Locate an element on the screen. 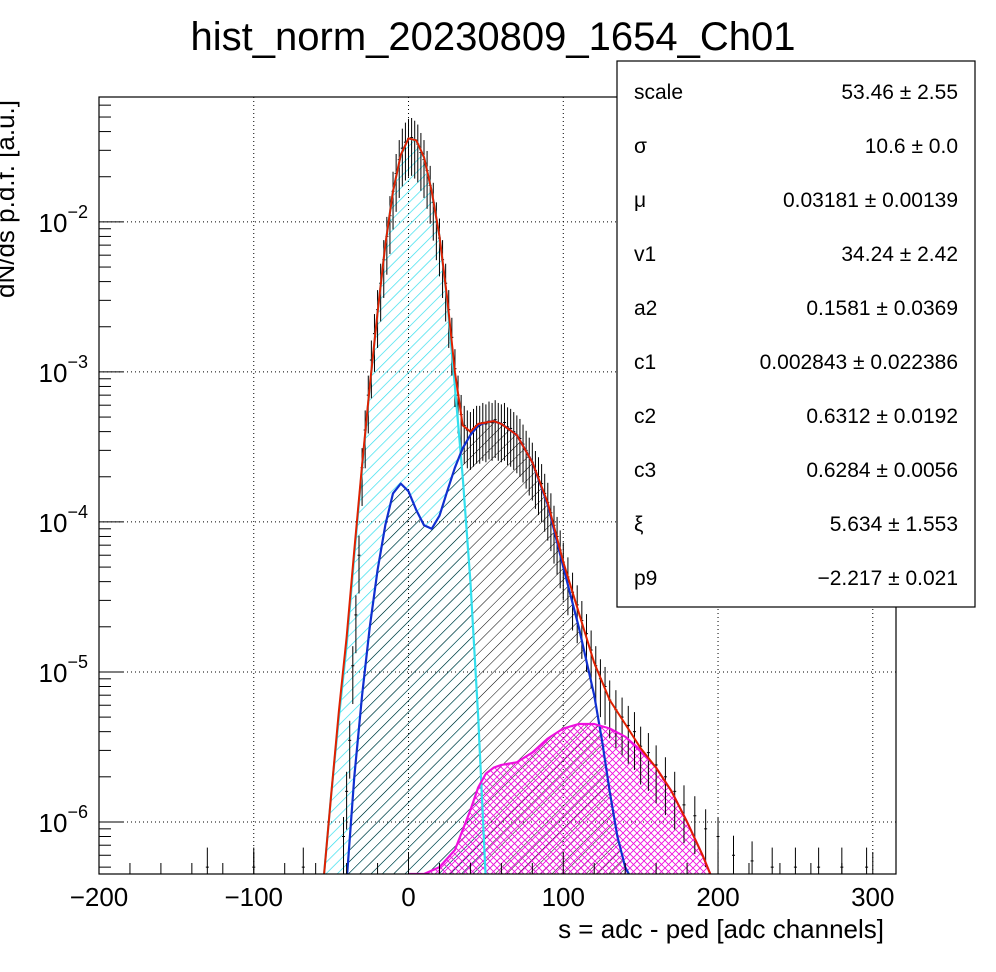  stat-value: −2.217 ± 0.021 is located at coordinates (887, 578).